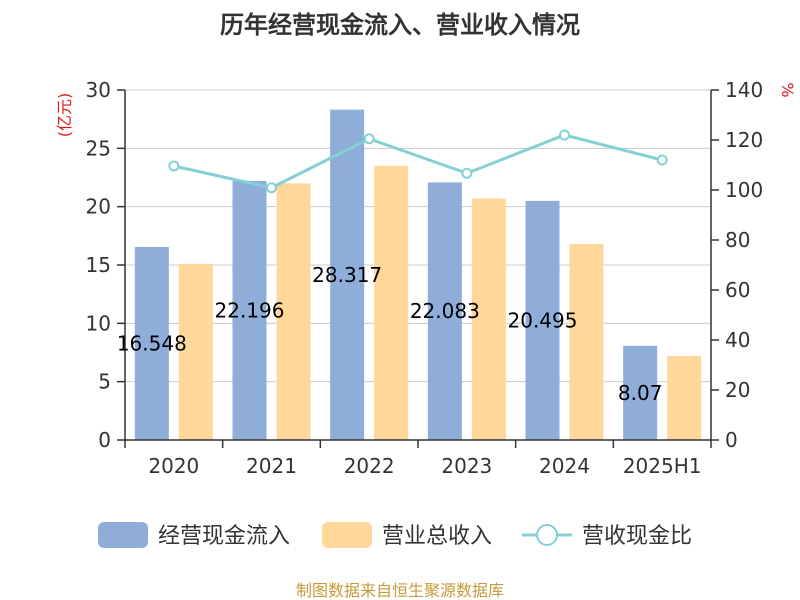 The image size is (800, 600). I want to click on right-tick-label: 140, so click(744, 90).